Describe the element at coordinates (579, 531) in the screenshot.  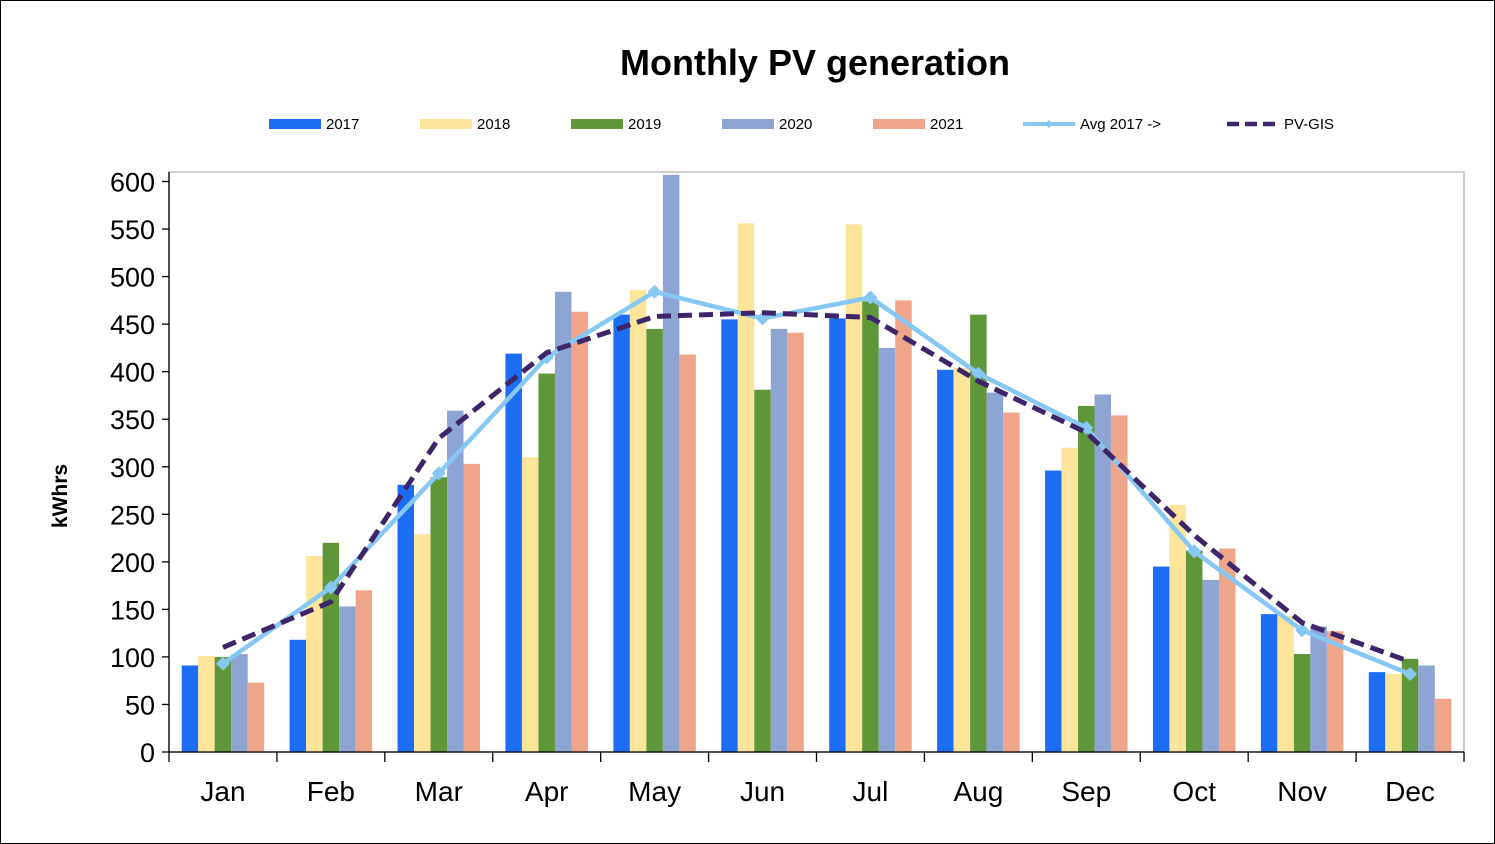
I see `bar-2021-apr` at that location.